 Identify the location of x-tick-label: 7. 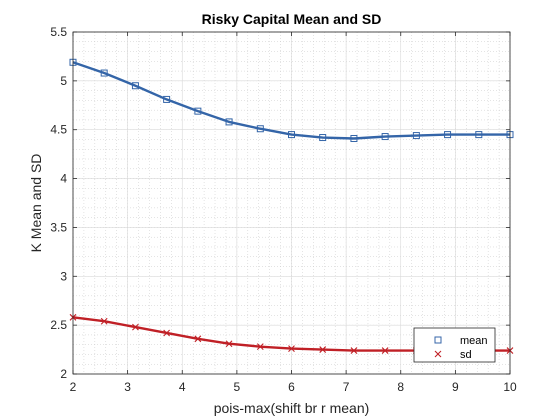
(346, 387).